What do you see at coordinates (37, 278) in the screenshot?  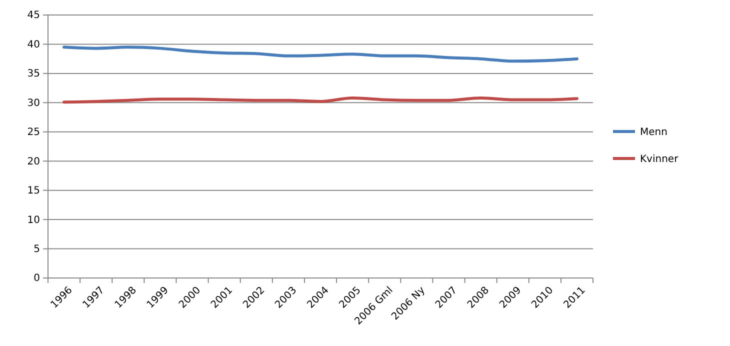 I see `y-tick-label: 0` at bounding box center [37, 278].